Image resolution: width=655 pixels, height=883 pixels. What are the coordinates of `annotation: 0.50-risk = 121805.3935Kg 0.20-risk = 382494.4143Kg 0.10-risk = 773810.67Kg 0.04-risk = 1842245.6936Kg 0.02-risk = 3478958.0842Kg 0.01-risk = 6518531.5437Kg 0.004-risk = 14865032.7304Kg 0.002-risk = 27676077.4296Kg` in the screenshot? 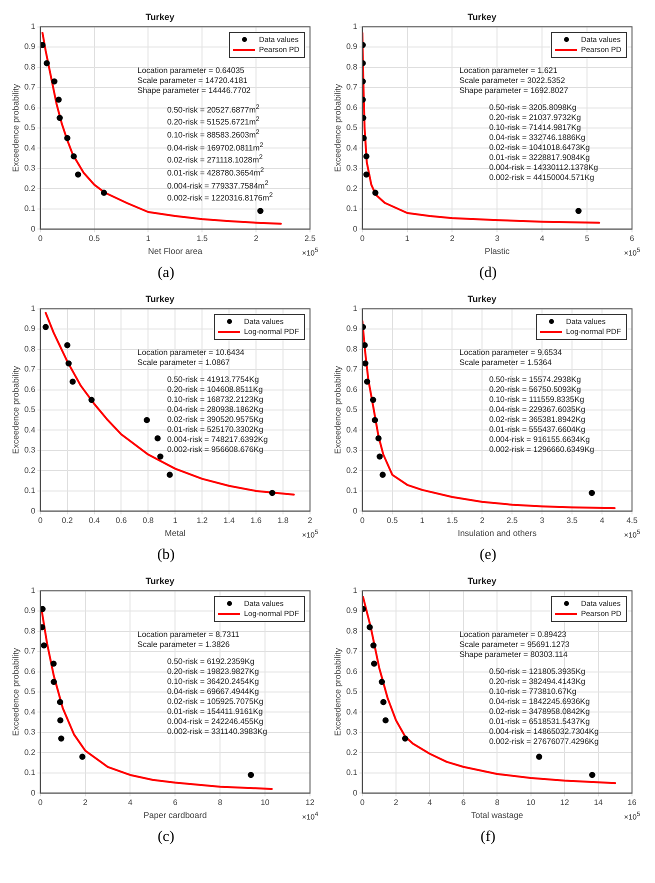 It's located at (544, 706).